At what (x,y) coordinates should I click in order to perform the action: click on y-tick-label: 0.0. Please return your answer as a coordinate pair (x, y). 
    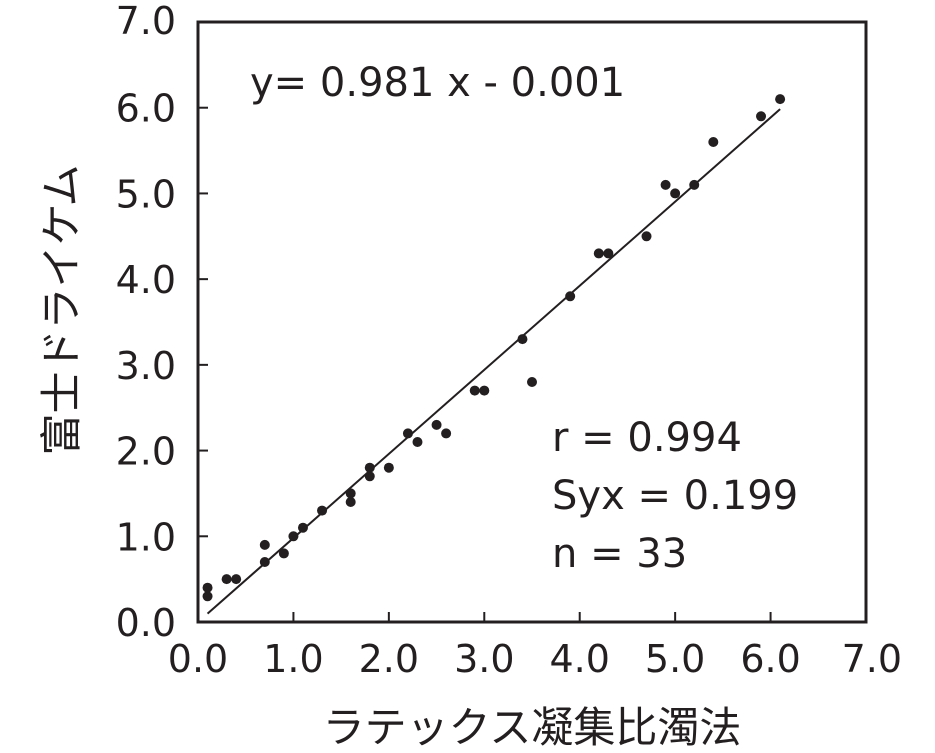
    Looking at the image, I should click on (146, 623).